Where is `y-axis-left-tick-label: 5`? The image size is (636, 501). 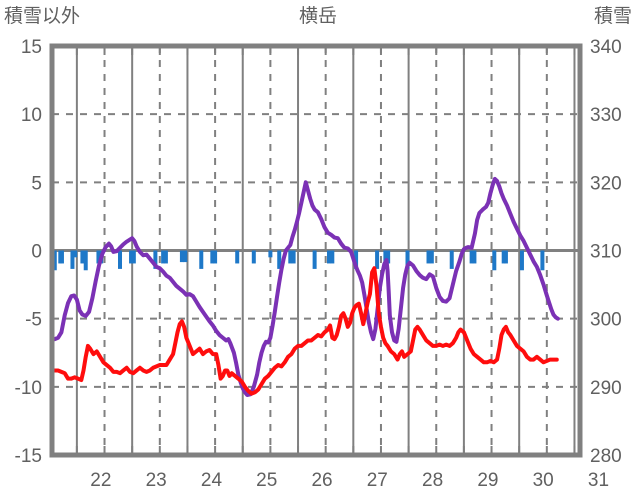 y-axis-left-tick-label: 5 is located at coordinates (36, 183).